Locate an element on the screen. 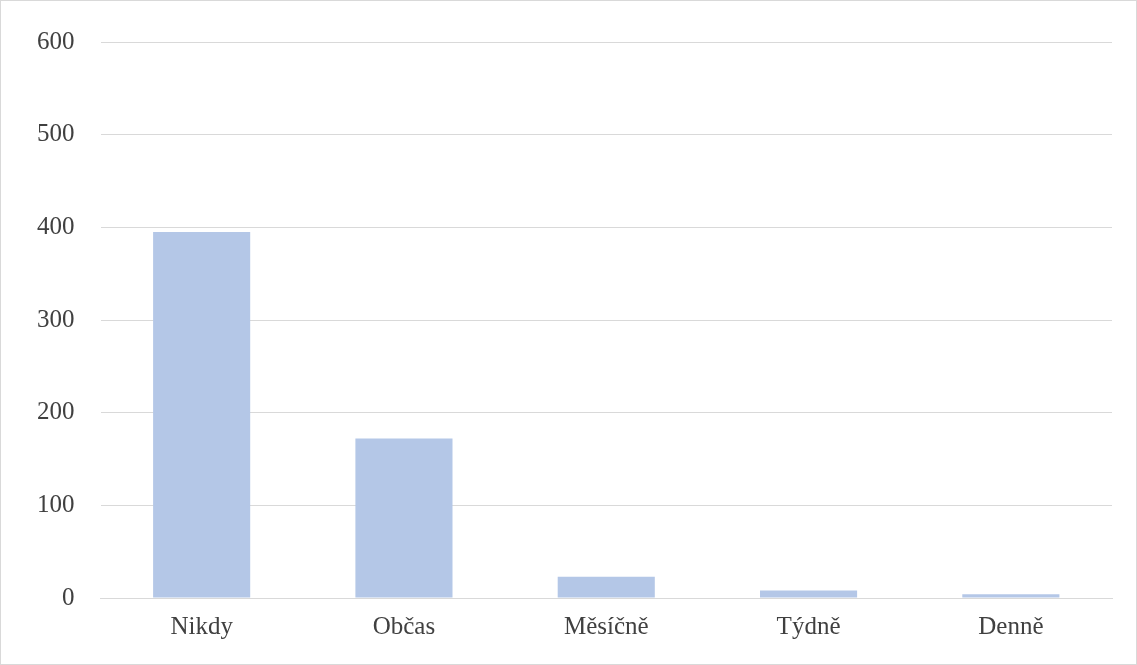 The height and width of the screenshot is (665, 1137). x-tick-label: Nikdy is located at coordinates (202, 625).